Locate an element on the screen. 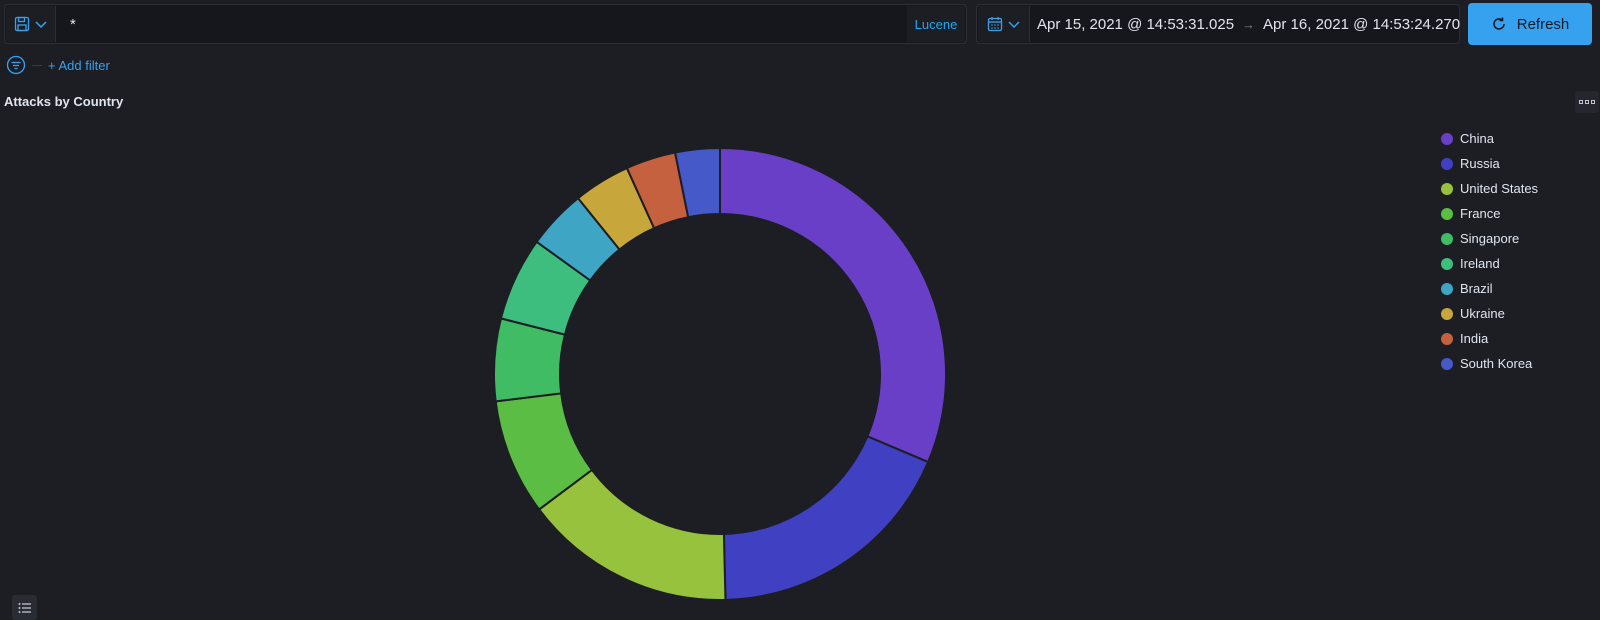 The image size is (1600, 620). legend-label: India is located at coordinates (1474, 338).